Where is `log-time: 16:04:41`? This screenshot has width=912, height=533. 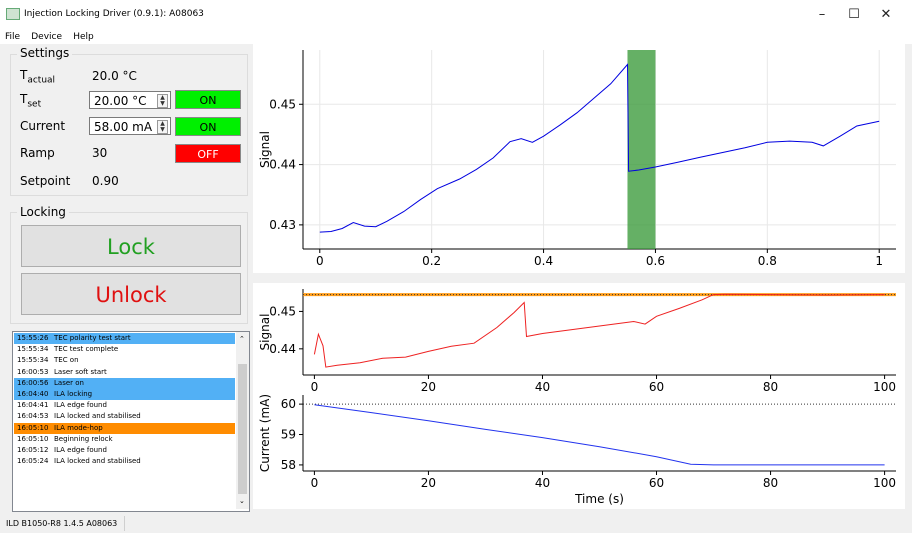
log-time: 16:04:41 is located at coordinates (33, 405).